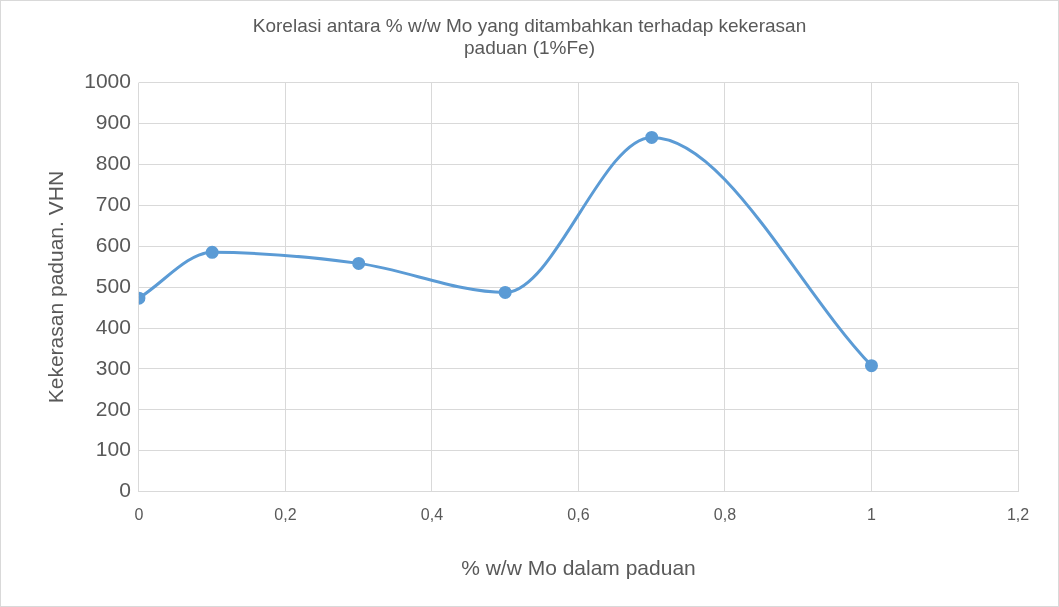 The image size is (1059, 607). I want to click on y-tick-label: 300, so click(113, 367).